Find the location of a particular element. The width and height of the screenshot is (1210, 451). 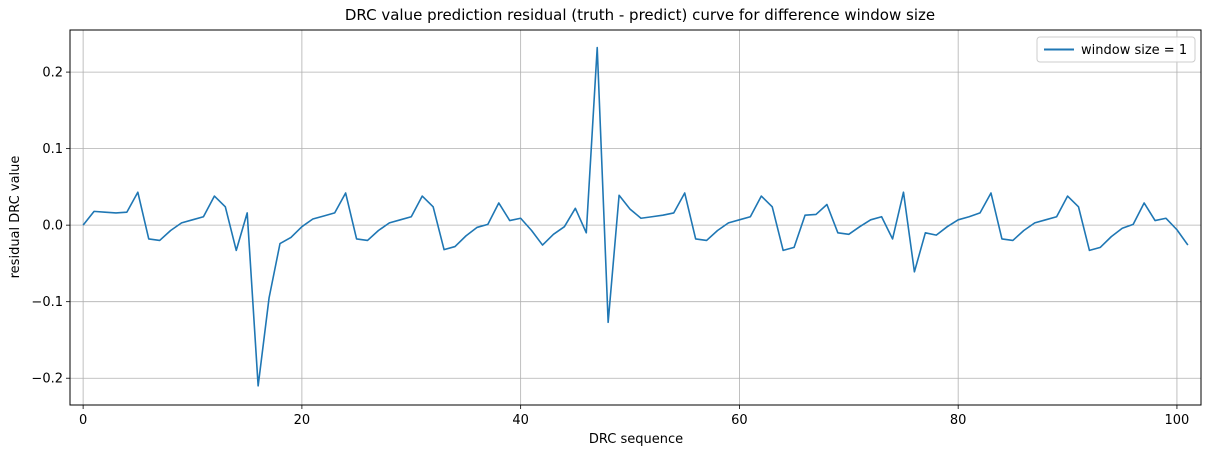

x-tick-label: 0 is located at coordinates (83, 420).